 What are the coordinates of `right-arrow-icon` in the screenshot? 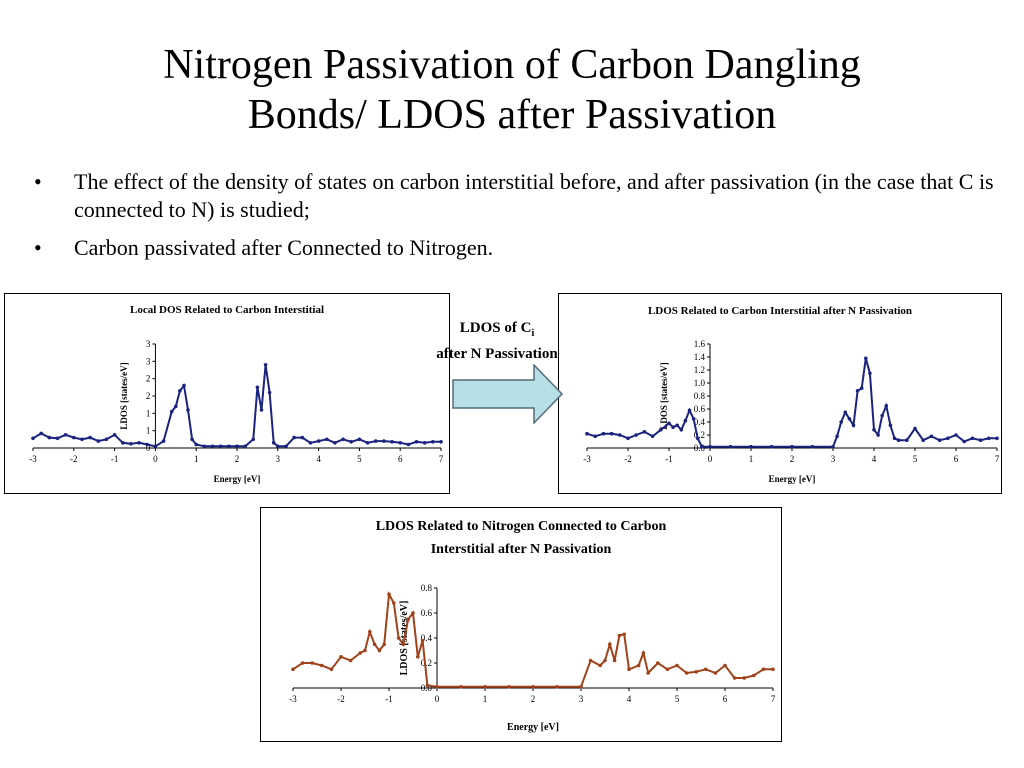 It's located at (508, 394).